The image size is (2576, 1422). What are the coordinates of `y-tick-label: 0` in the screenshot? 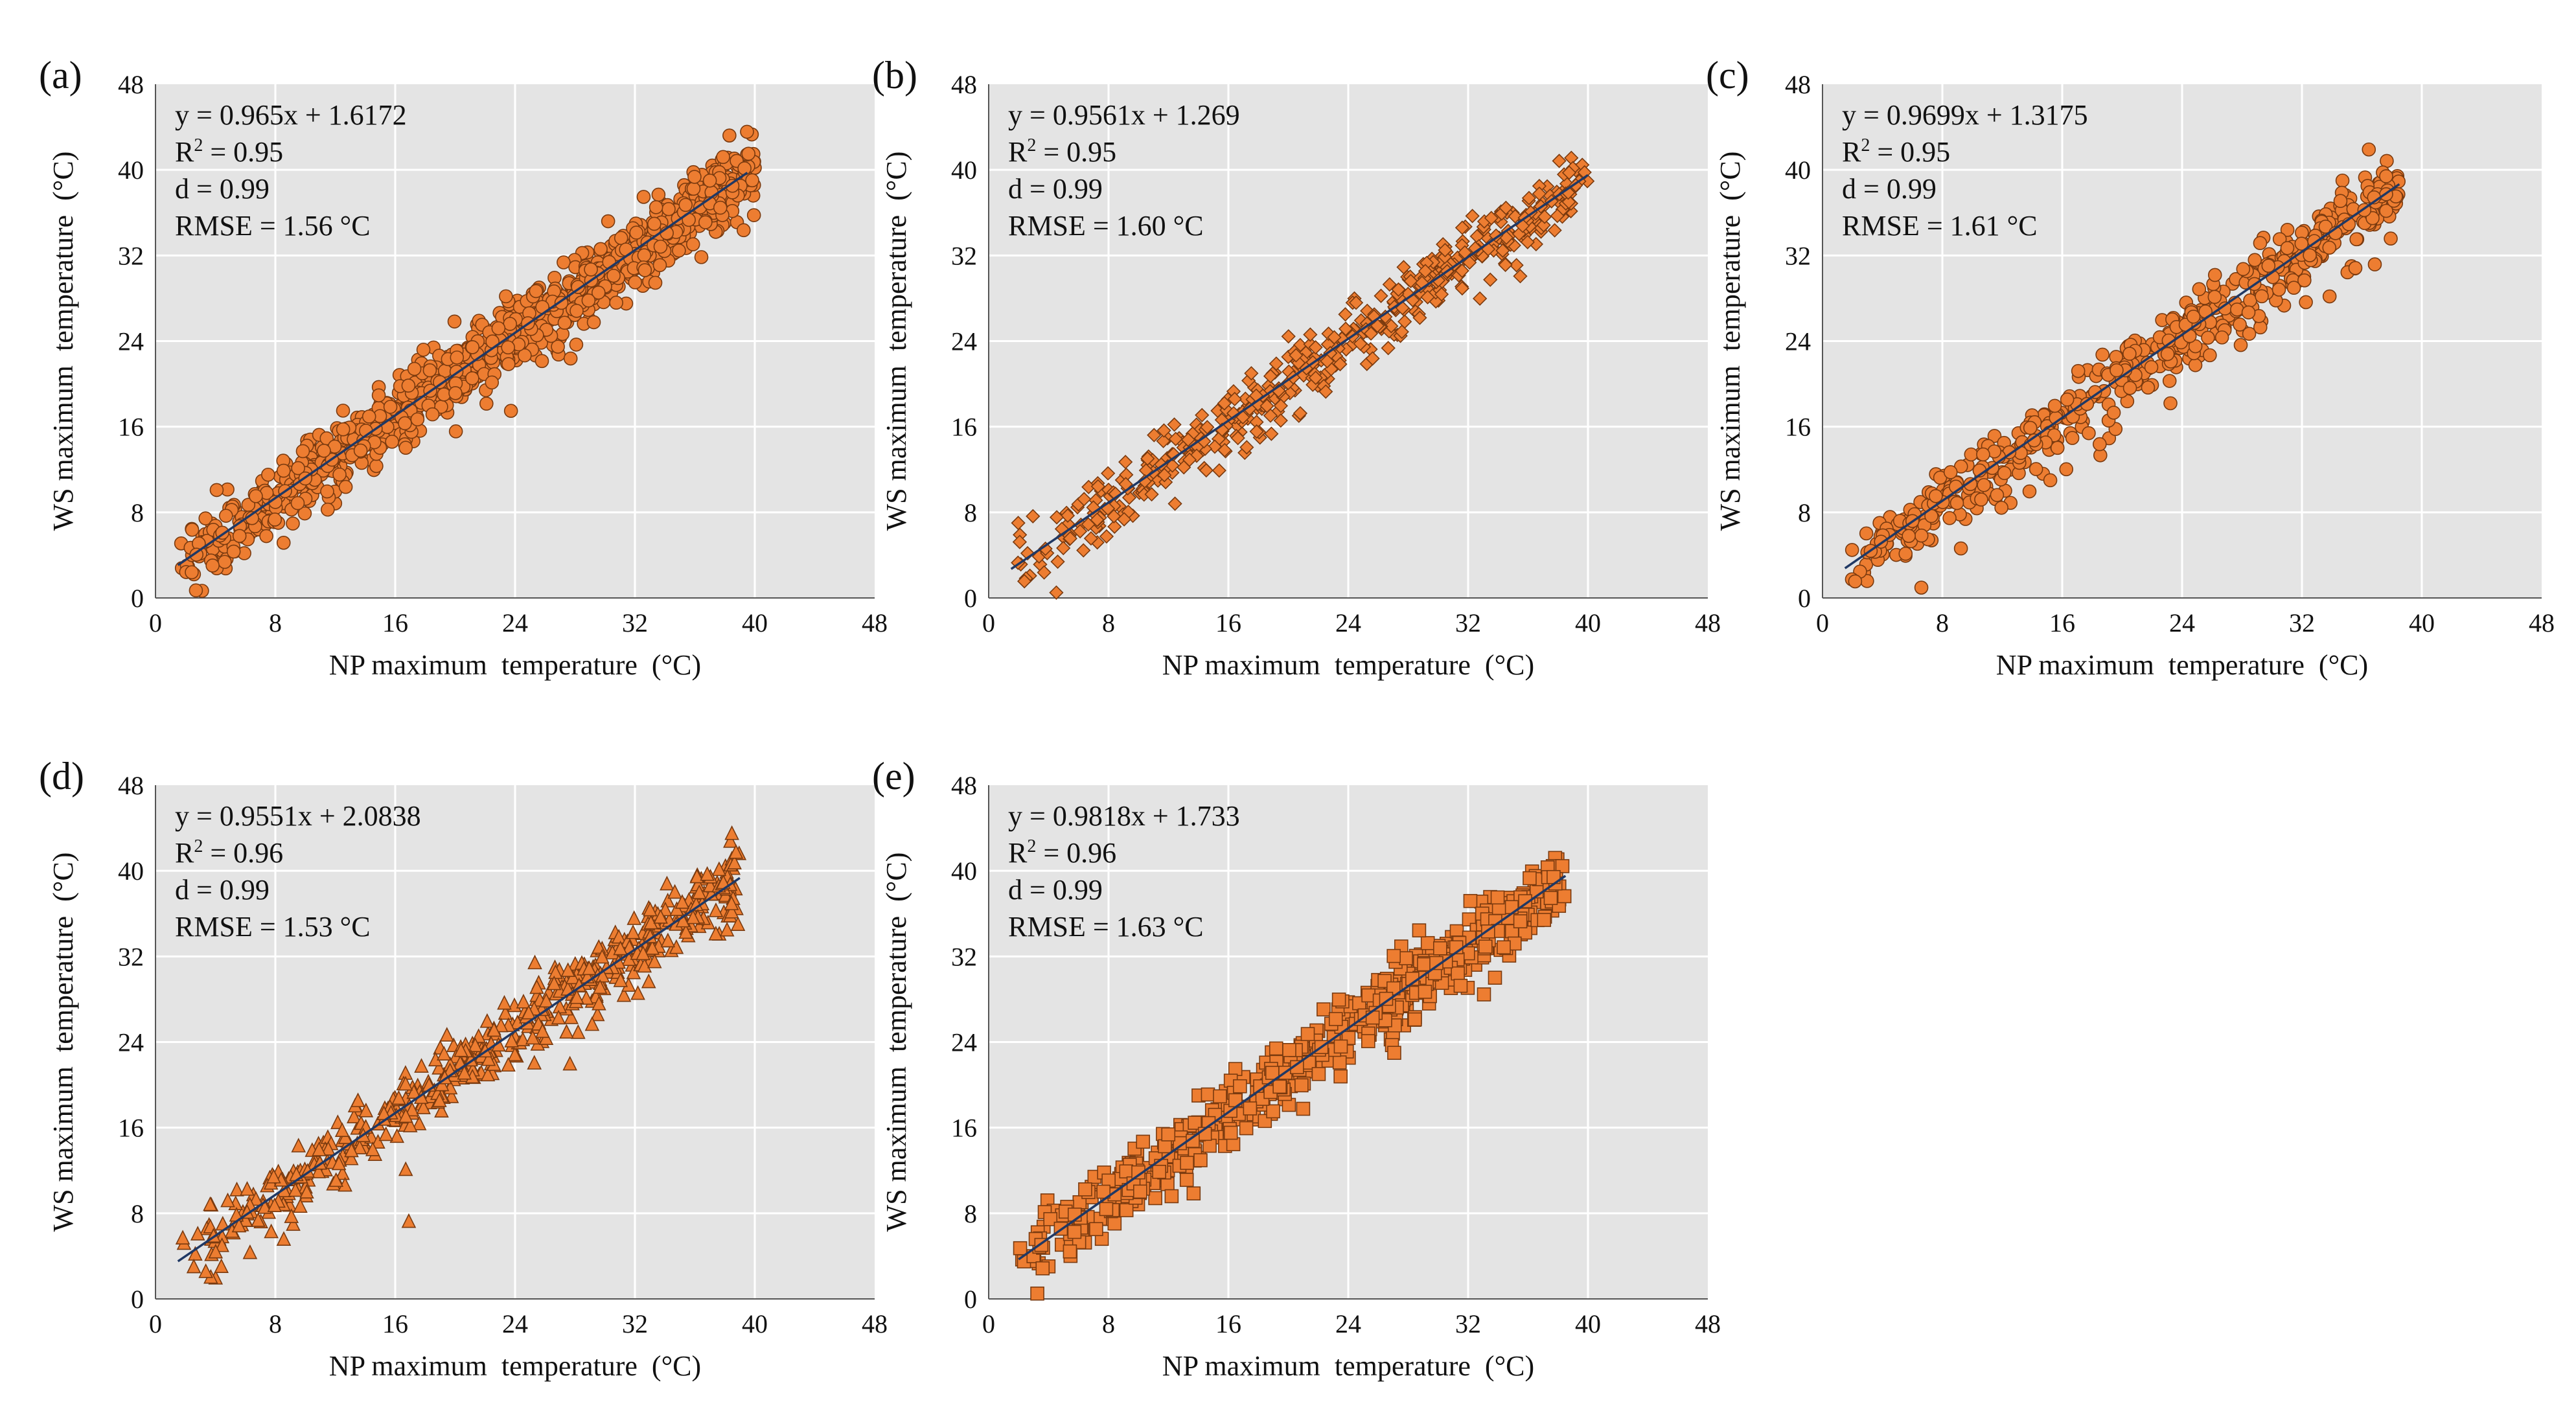 It's located at (1804, 598).